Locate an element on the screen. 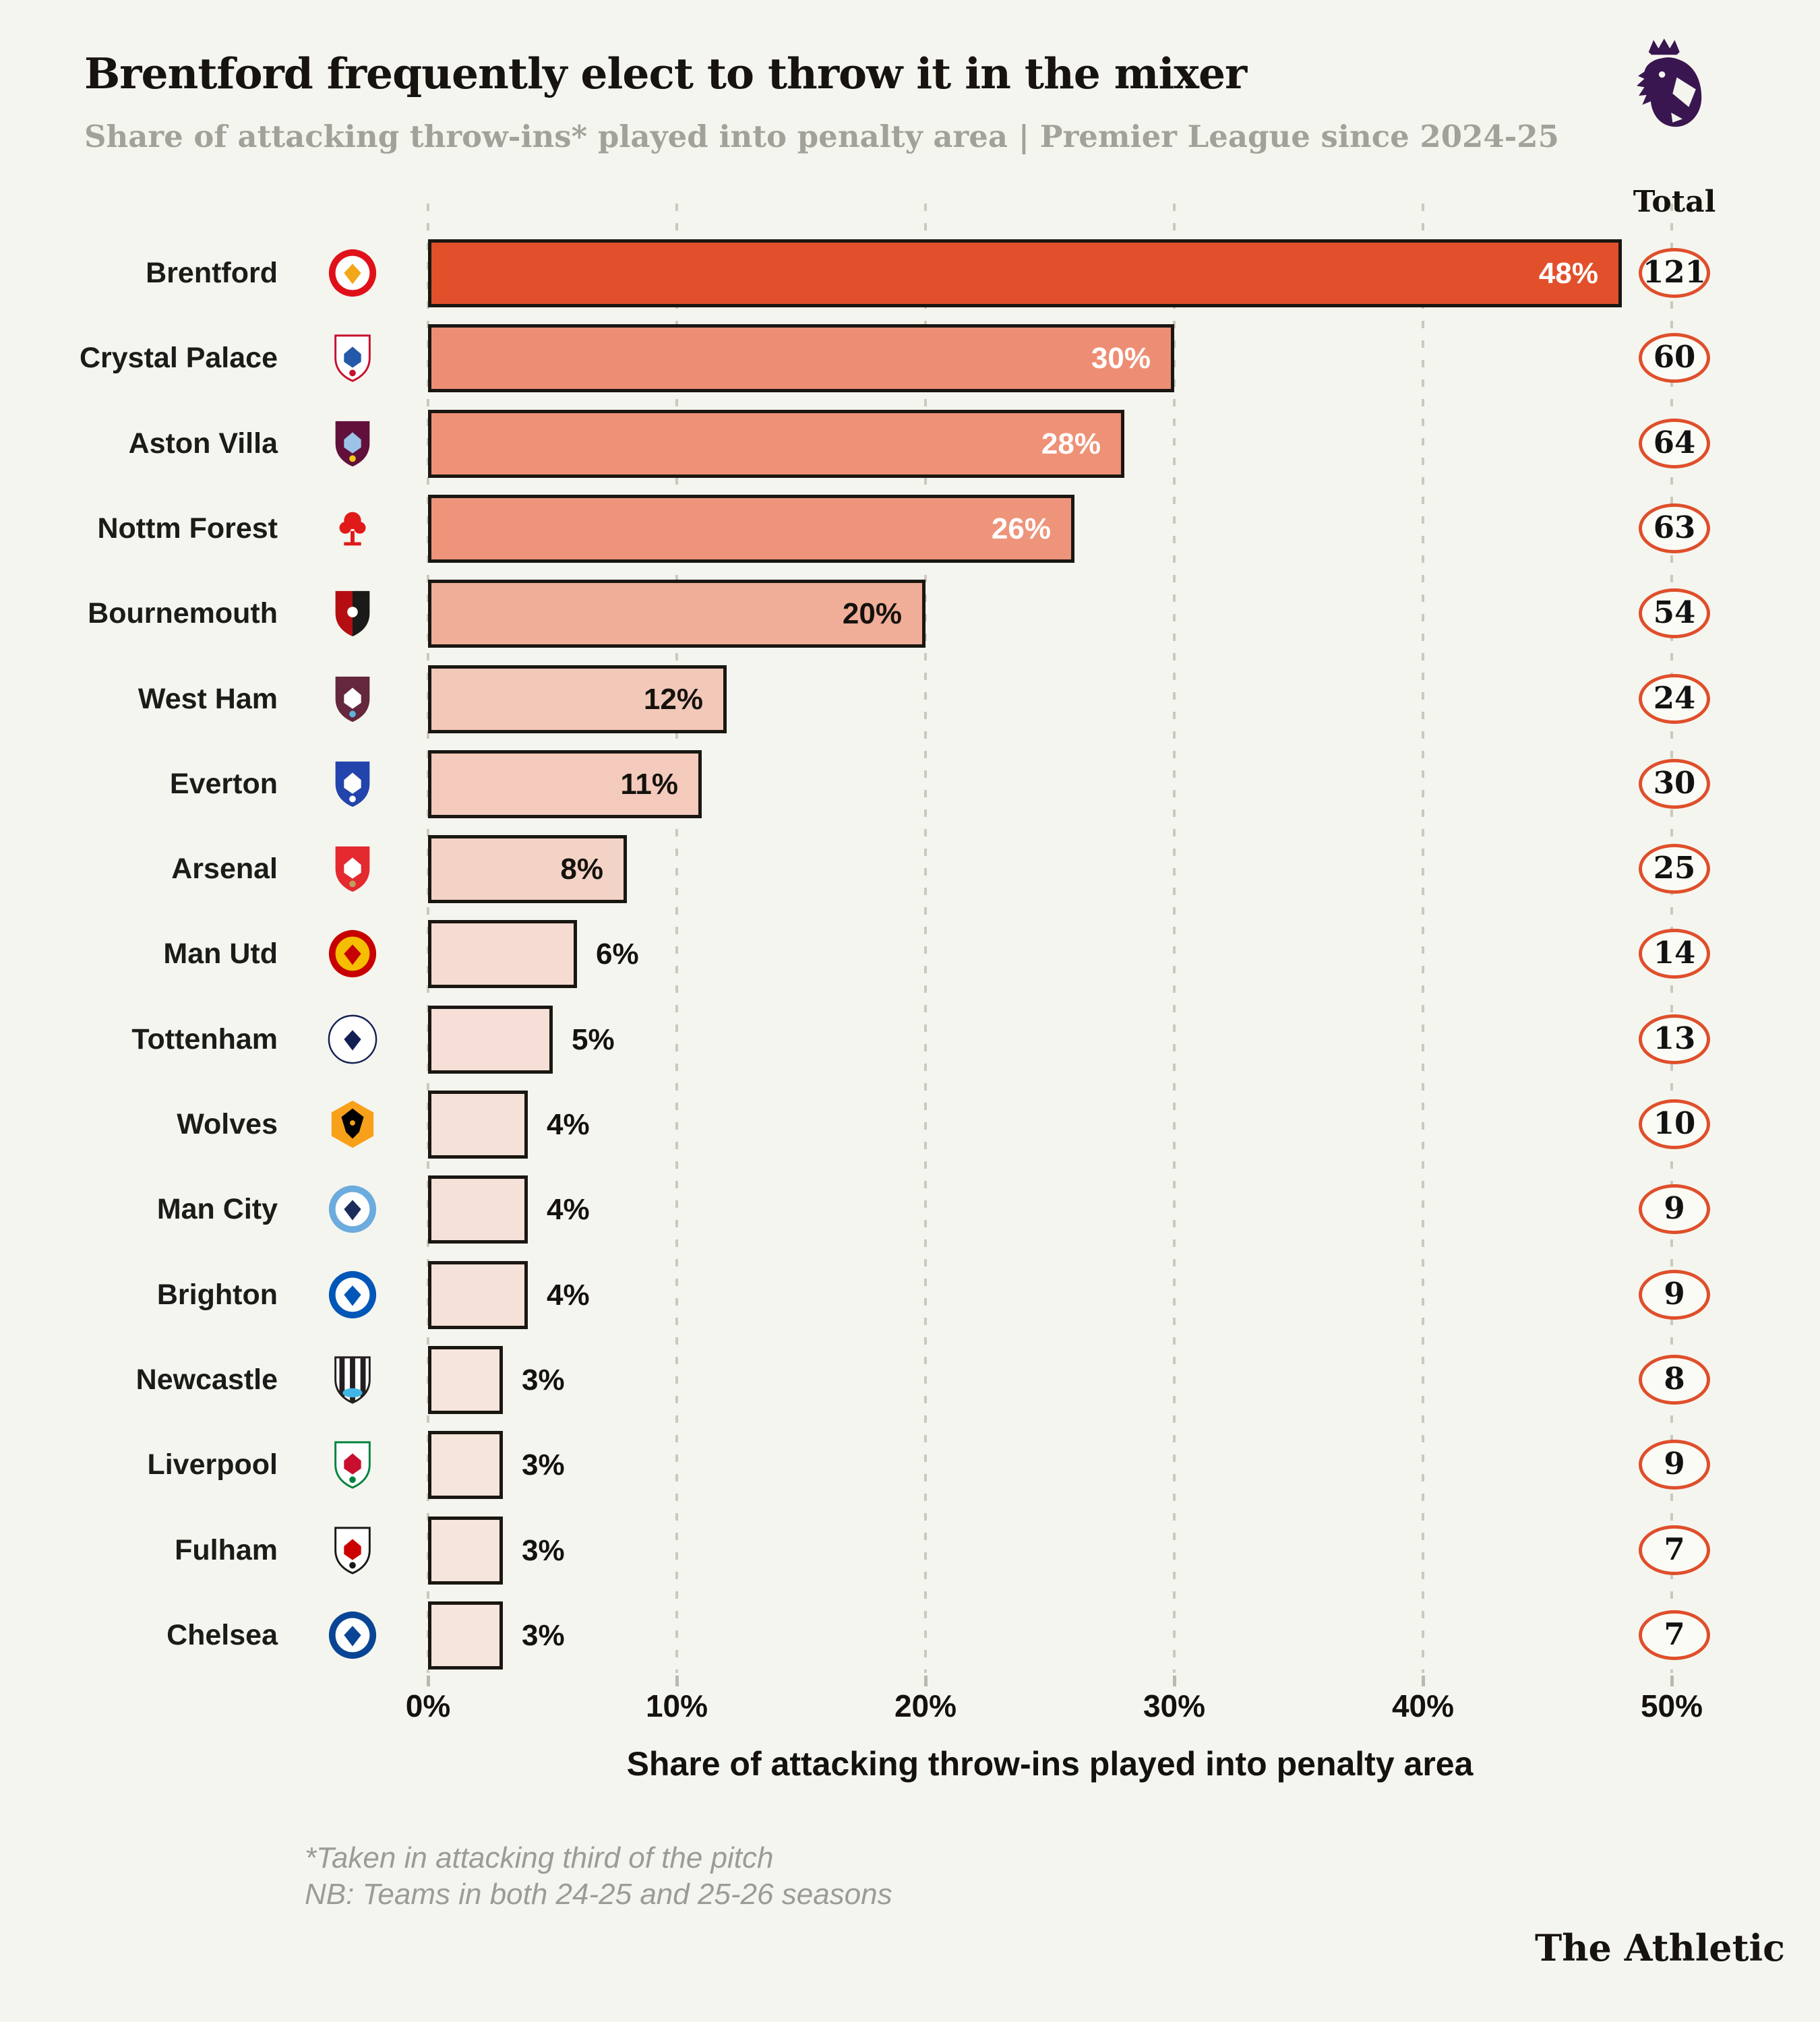 Image resolution: width=1820 pixels, height=2022 pixels. bar-value-label: 8% is located at coordinates (581, 869).